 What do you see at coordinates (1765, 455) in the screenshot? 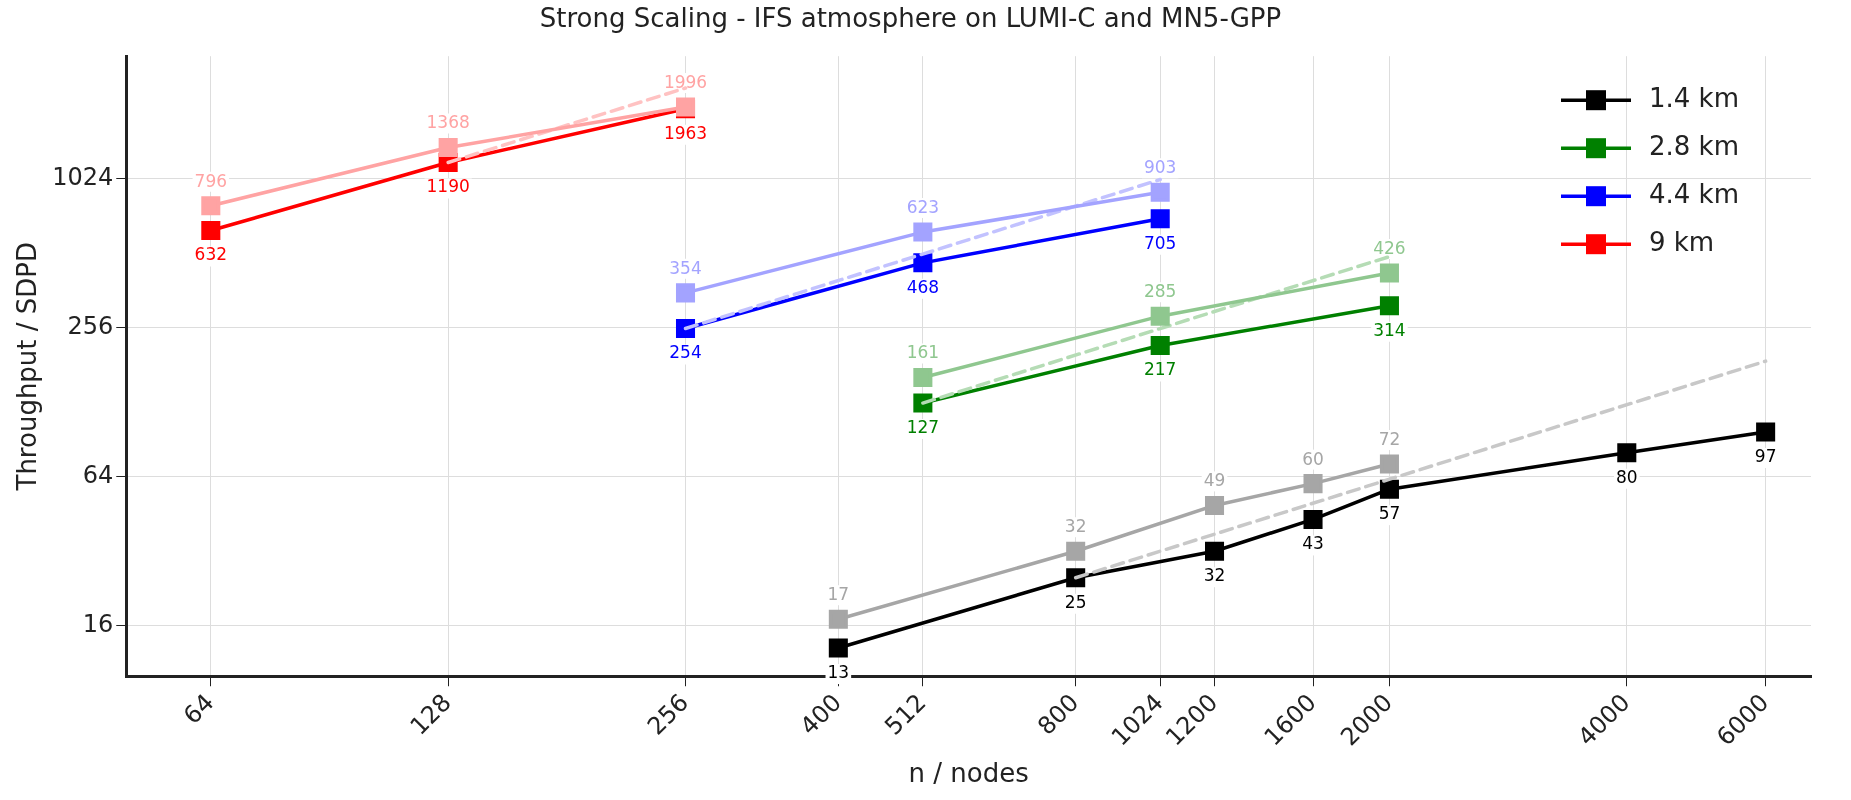
I see `data-label: 97` at bounding box center [1765, 455].